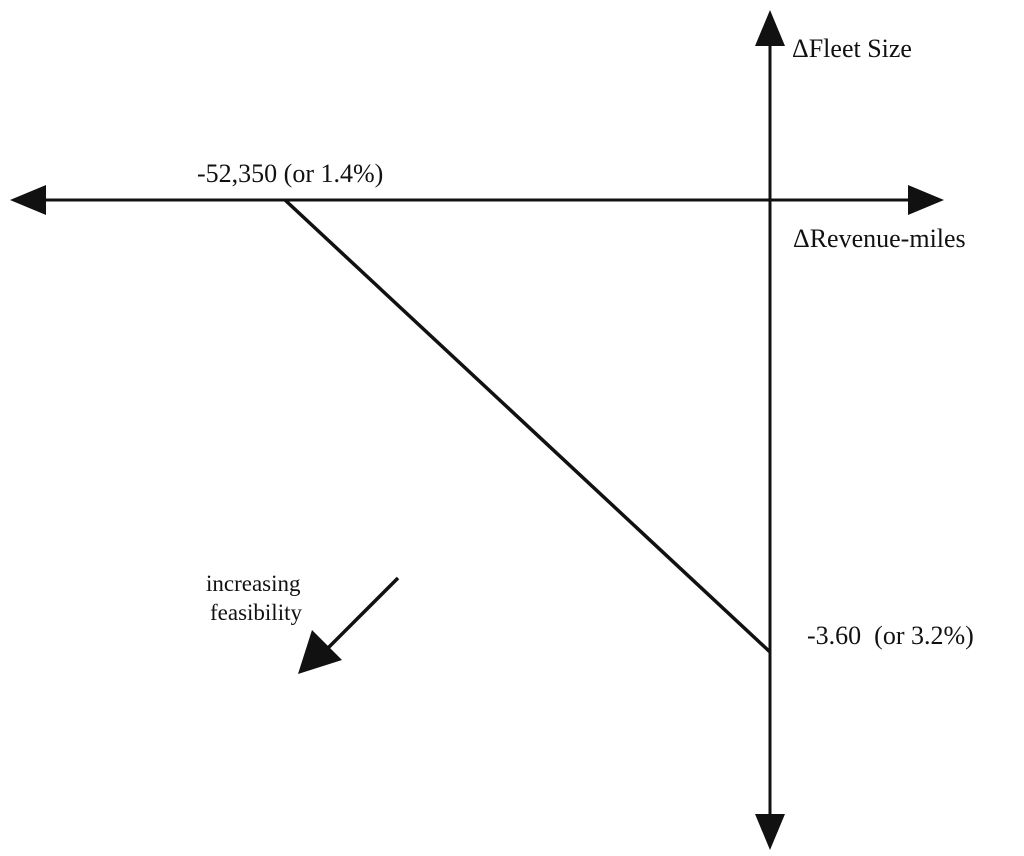 Image resolution: width=1024 pixels, height=856 pixels. Describe the element at coordinates (770, 28) in the screenshot. I see `vertical-axis-top-arrowhead` at that location.